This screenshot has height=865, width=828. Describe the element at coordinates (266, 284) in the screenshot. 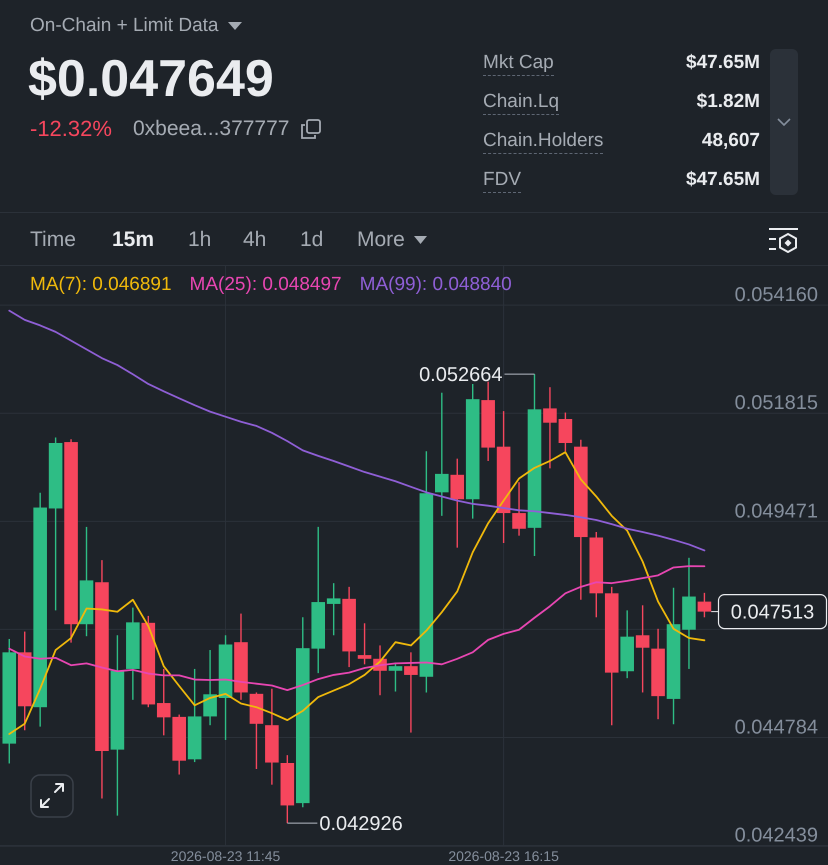

I see `text: MA(25): 0.048497` at that location.